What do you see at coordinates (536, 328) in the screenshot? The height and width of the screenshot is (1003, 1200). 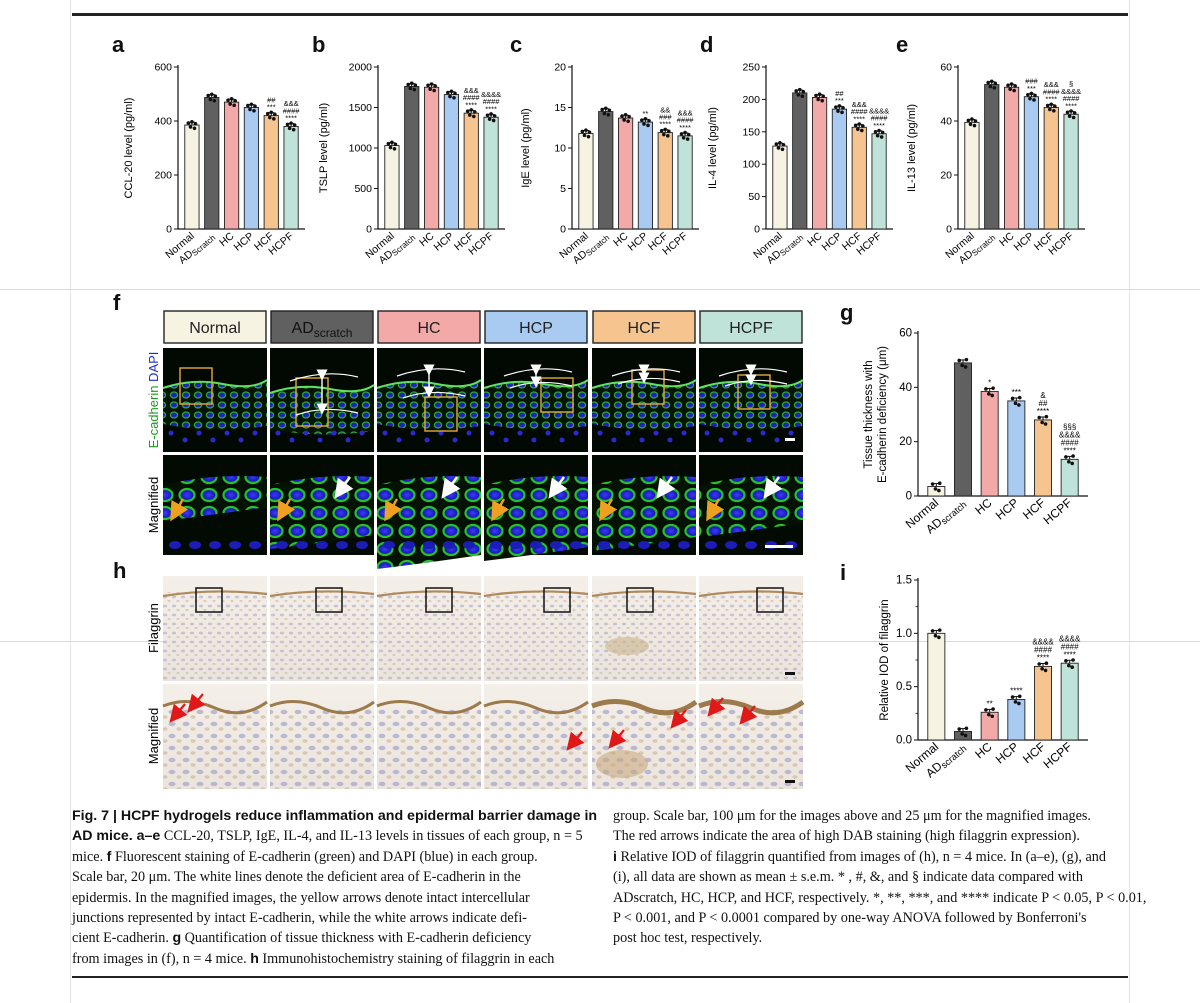 I see `group-header-label: HCP` at bounding box center [536, 328].